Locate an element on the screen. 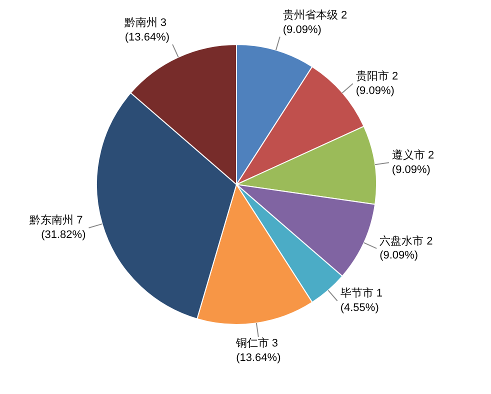  slice-label: 黔东南州 7 (31.82%) is located at coordinates (57, 228).